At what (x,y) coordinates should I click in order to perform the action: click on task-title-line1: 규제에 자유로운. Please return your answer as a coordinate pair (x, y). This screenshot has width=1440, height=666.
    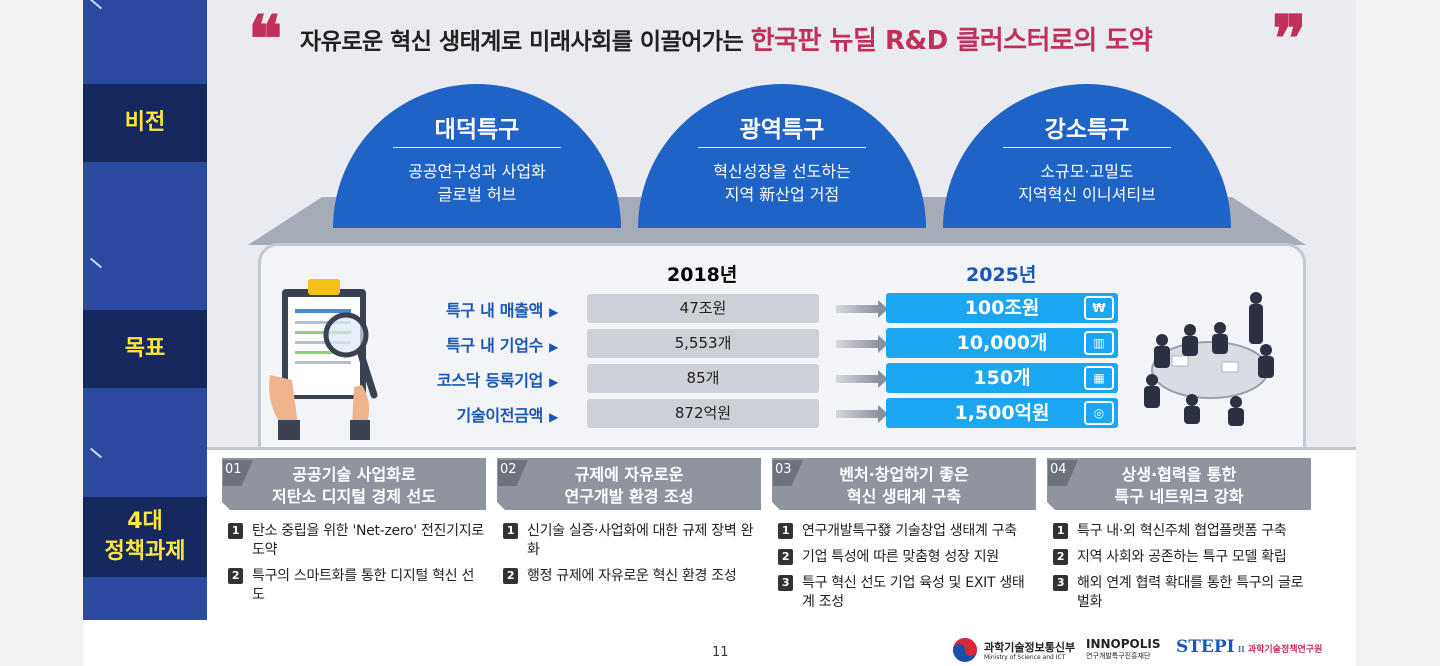
    Looking at the image, I should click on (629, 474).